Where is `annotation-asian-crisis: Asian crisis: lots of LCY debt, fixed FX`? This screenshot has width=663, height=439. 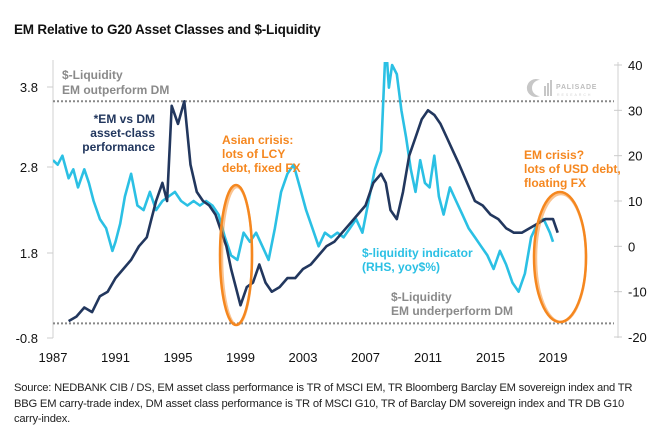
annotation-asian-crisis: Asian crisis: lots of LCY debt, fixed FX is located at coordinates (261, 154).